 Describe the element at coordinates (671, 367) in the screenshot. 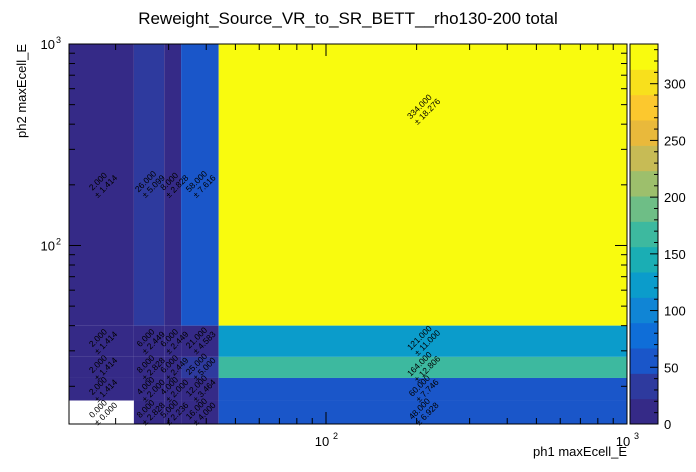

I see `colorbar-tick-label-1: 50` at that location.